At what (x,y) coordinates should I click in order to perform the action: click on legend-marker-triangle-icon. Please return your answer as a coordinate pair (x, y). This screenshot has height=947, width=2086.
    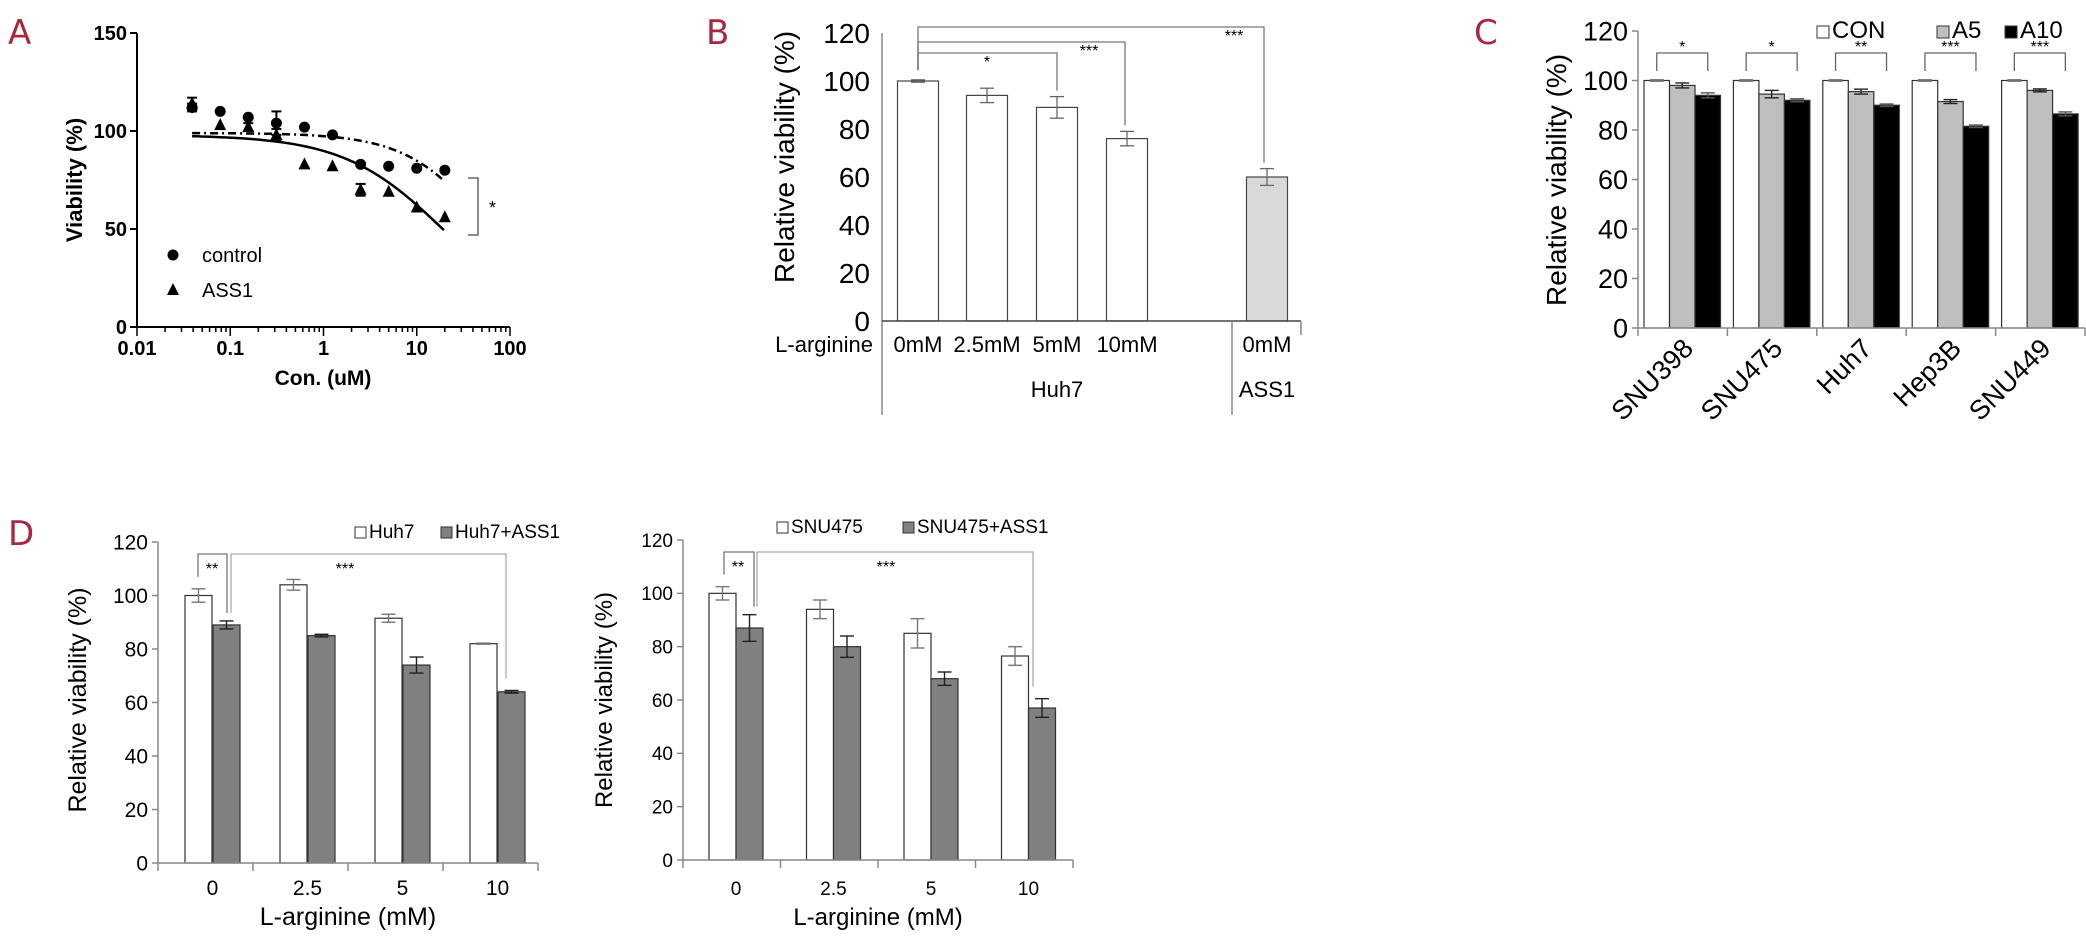
    Looking at the image, I should click on (173, 289).